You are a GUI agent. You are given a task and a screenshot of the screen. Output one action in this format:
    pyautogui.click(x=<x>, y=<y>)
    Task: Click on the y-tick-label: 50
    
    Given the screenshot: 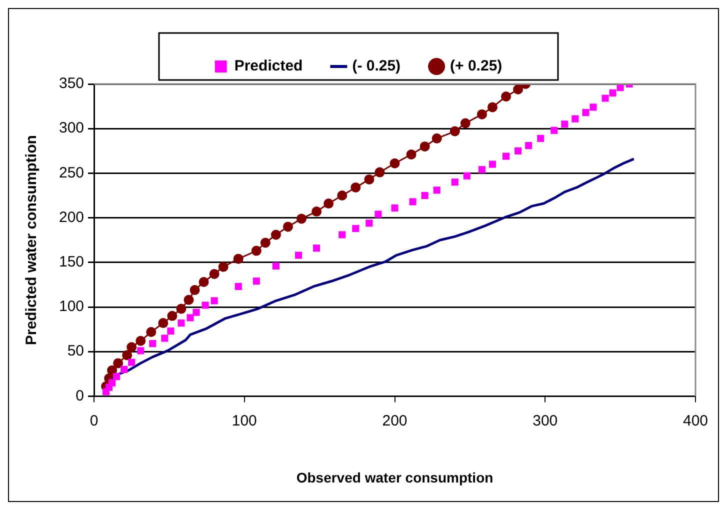 What is the action you would take?
    pyautogui.click(x=75, y=351)
    